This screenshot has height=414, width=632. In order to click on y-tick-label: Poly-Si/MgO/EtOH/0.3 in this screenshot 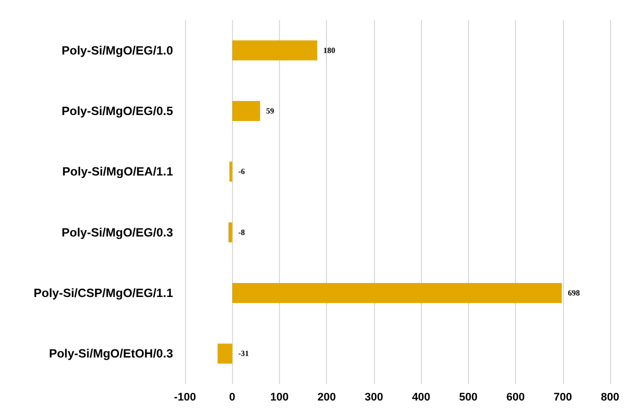, I will do `click(111, 353)`.